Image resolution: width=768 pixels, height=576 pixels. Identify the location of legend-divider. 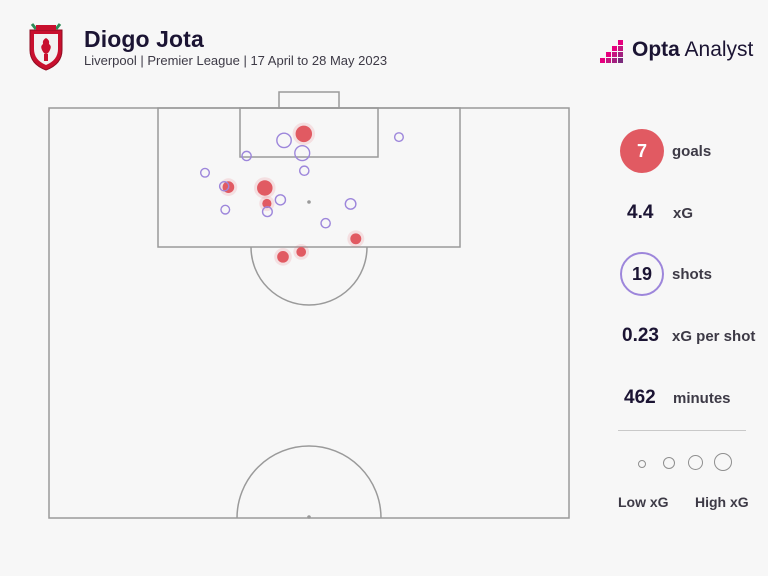
(682, 430).